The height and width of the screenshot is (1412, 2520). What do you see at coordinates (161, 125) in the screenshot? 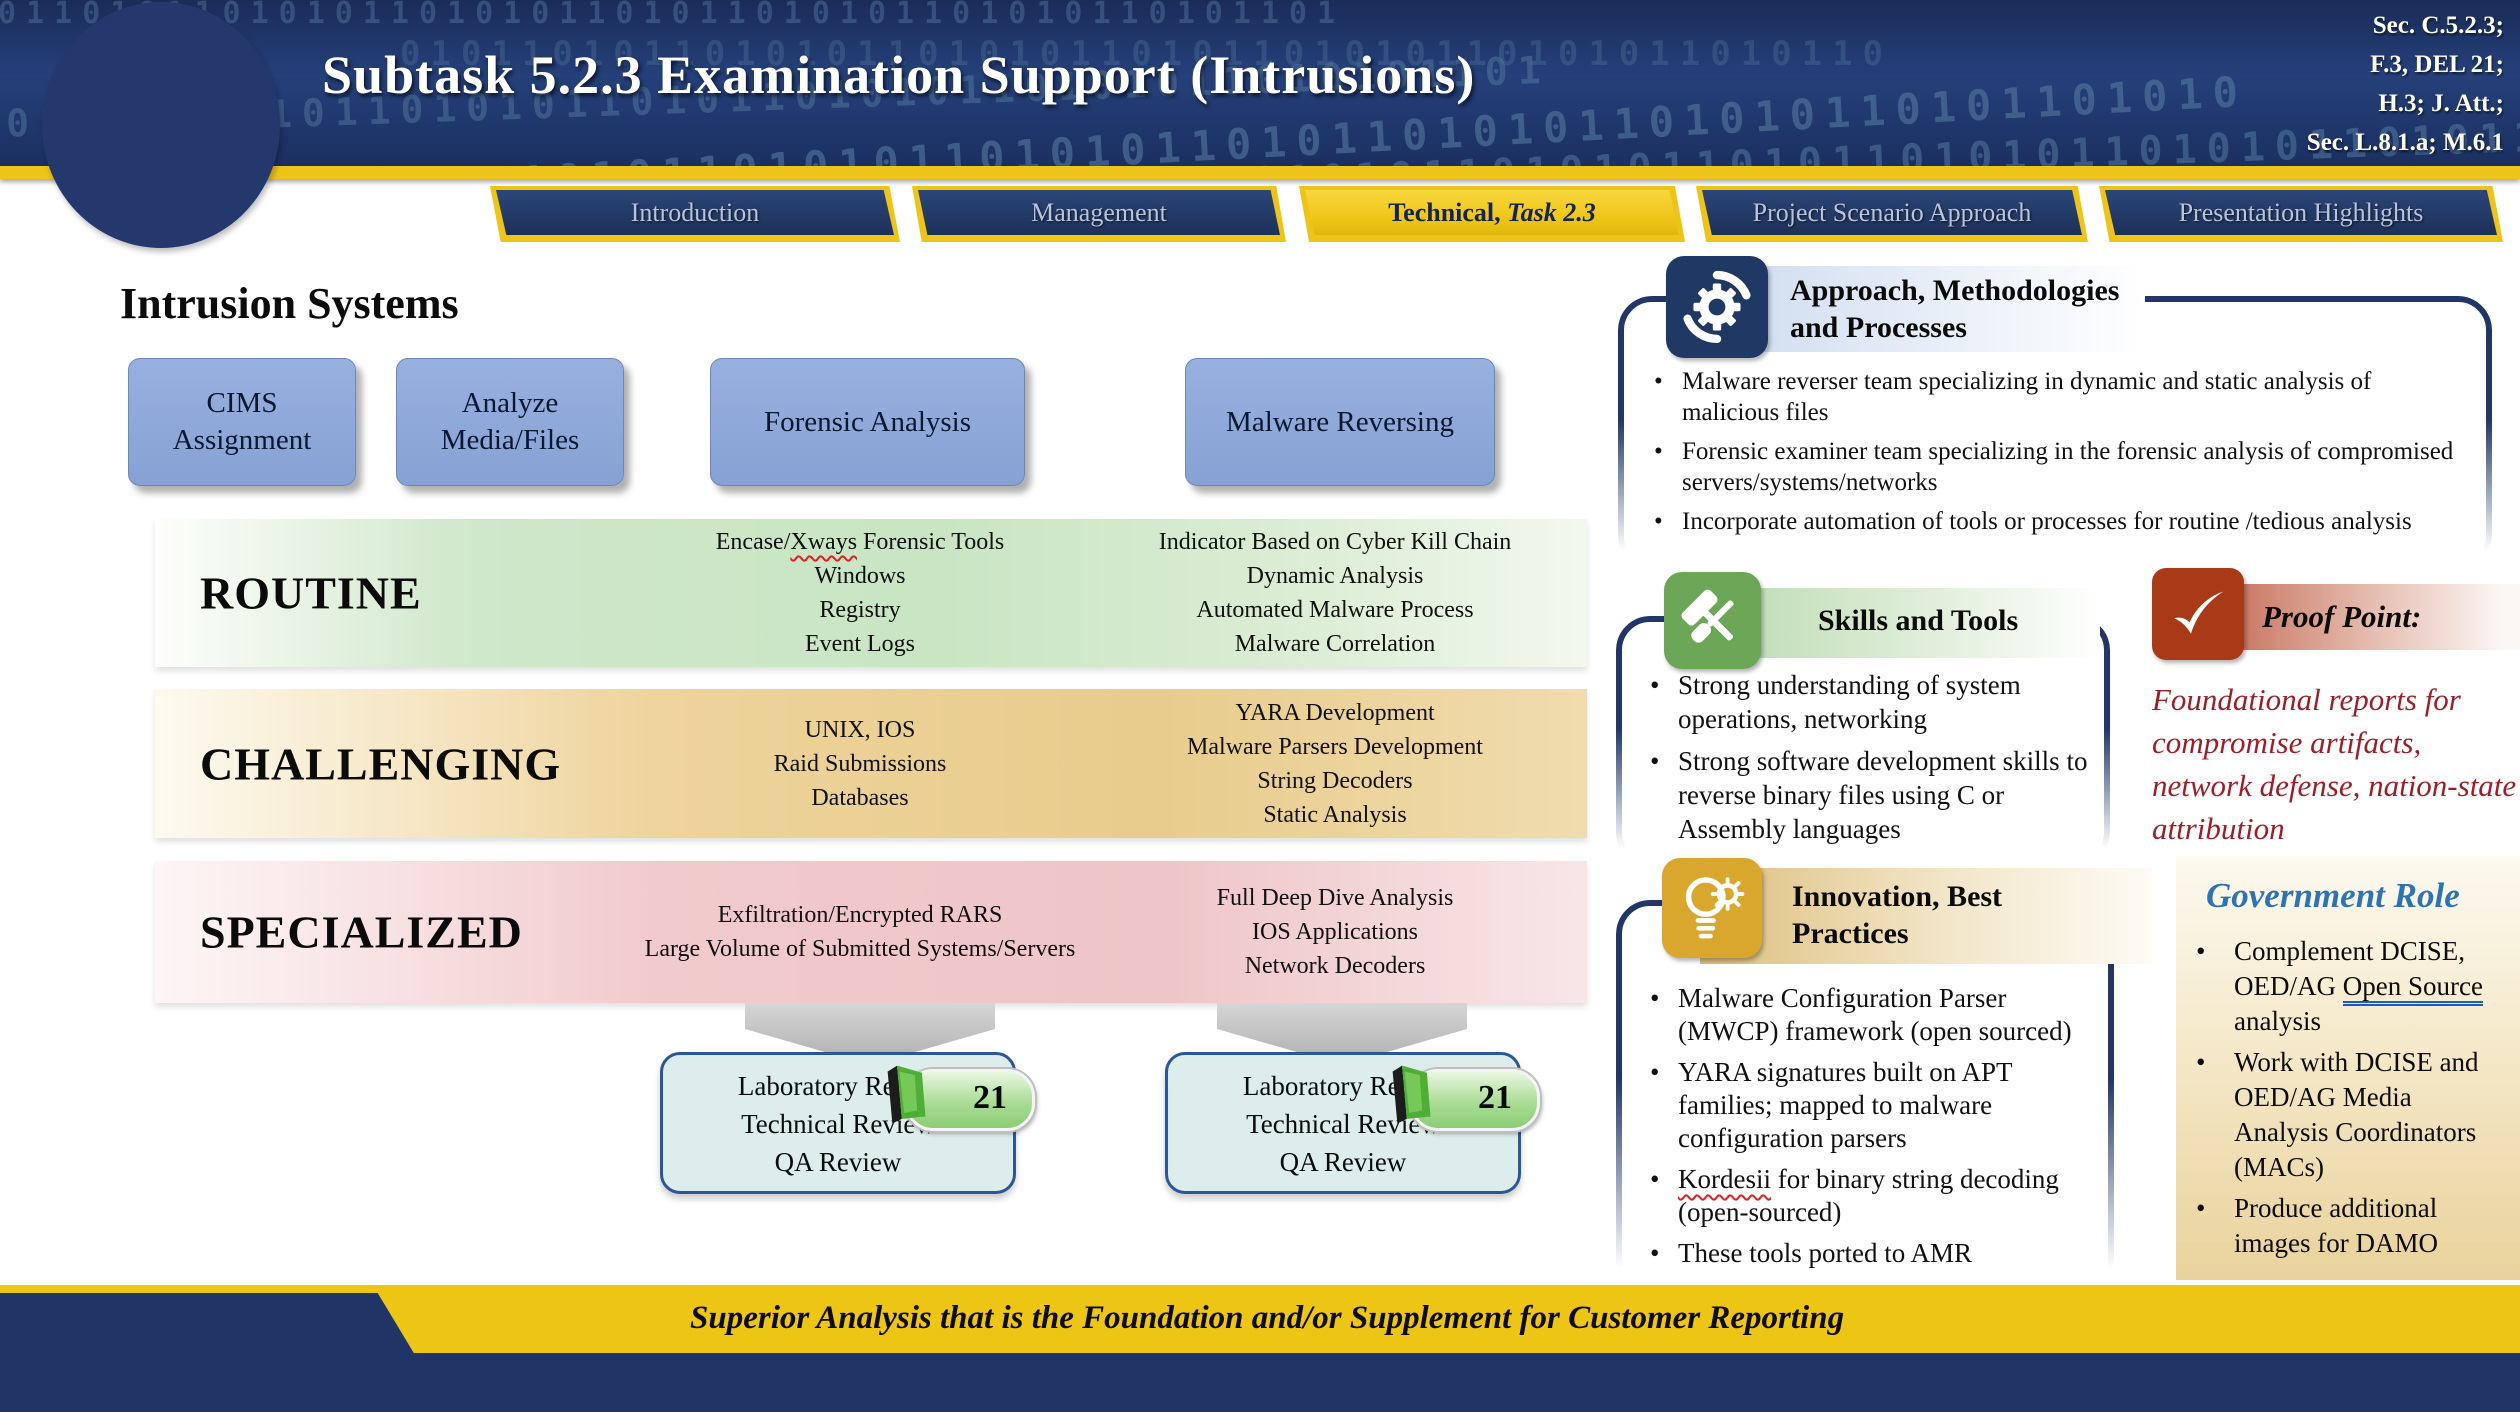
I see `corner-circle-decoration` at bounding box center [161, 125].